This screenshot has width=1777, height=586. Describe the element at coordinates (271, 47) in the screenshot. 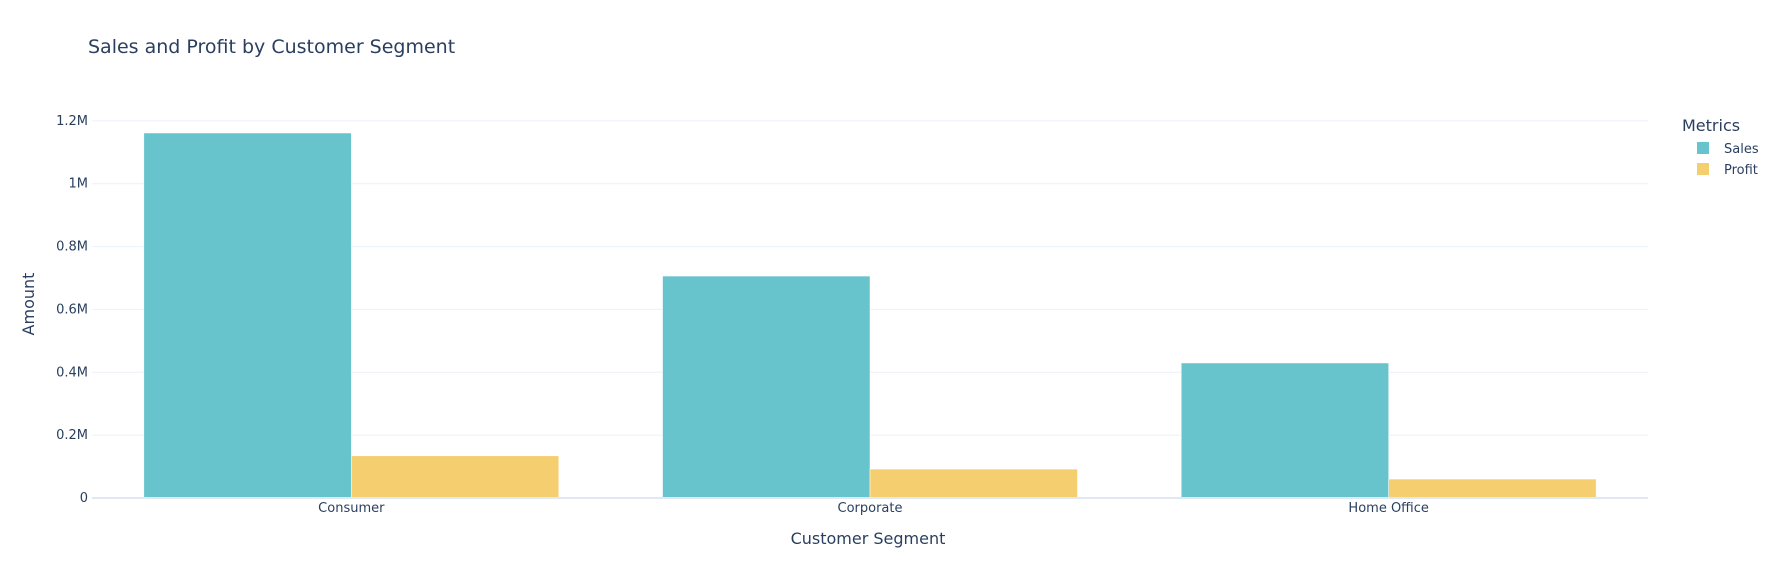

I see `chart-title: Sales and Profit by Customer Segment` at that location.